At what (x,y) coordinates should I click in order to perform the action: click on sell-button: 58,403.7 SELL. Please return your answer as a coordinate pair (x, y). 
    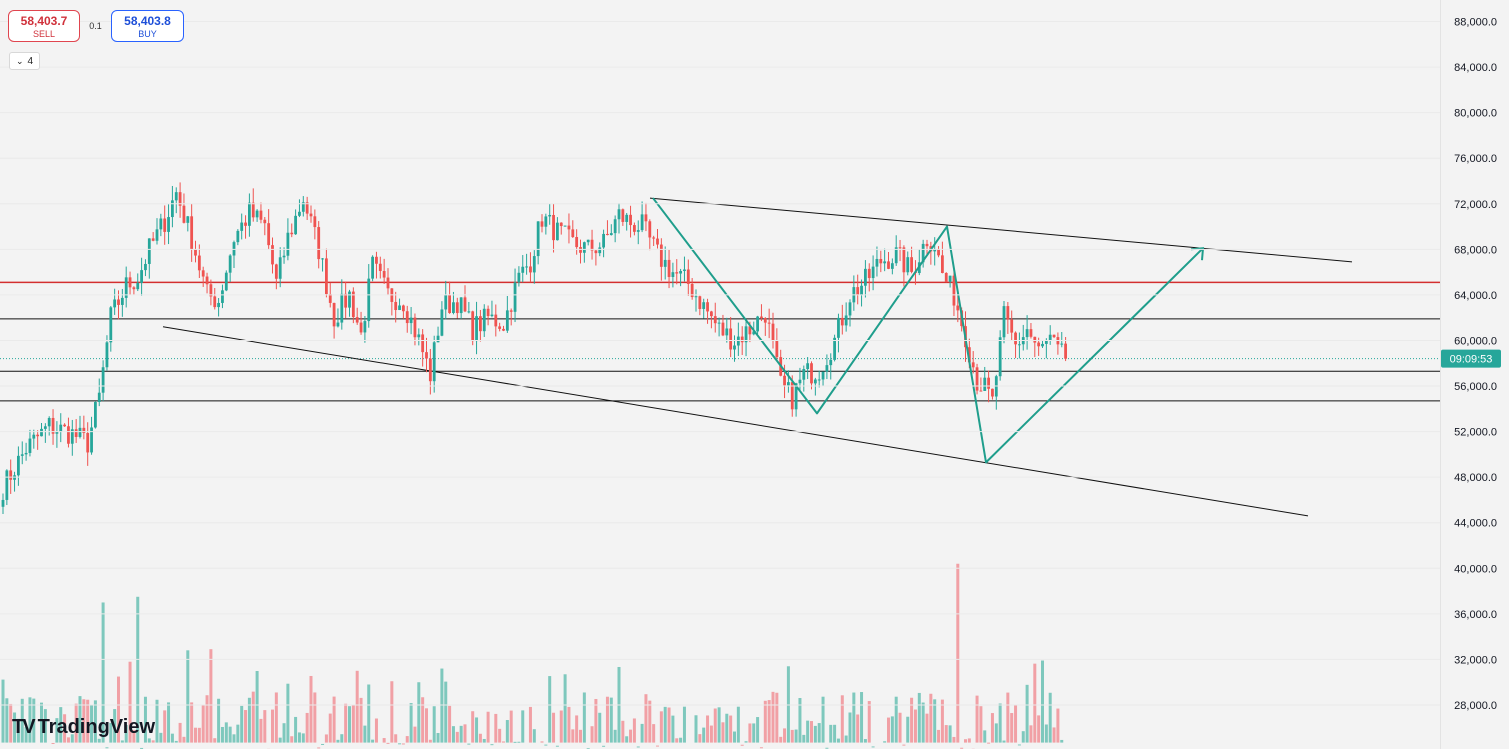
    Looking at the image, I should click on (44, 26).